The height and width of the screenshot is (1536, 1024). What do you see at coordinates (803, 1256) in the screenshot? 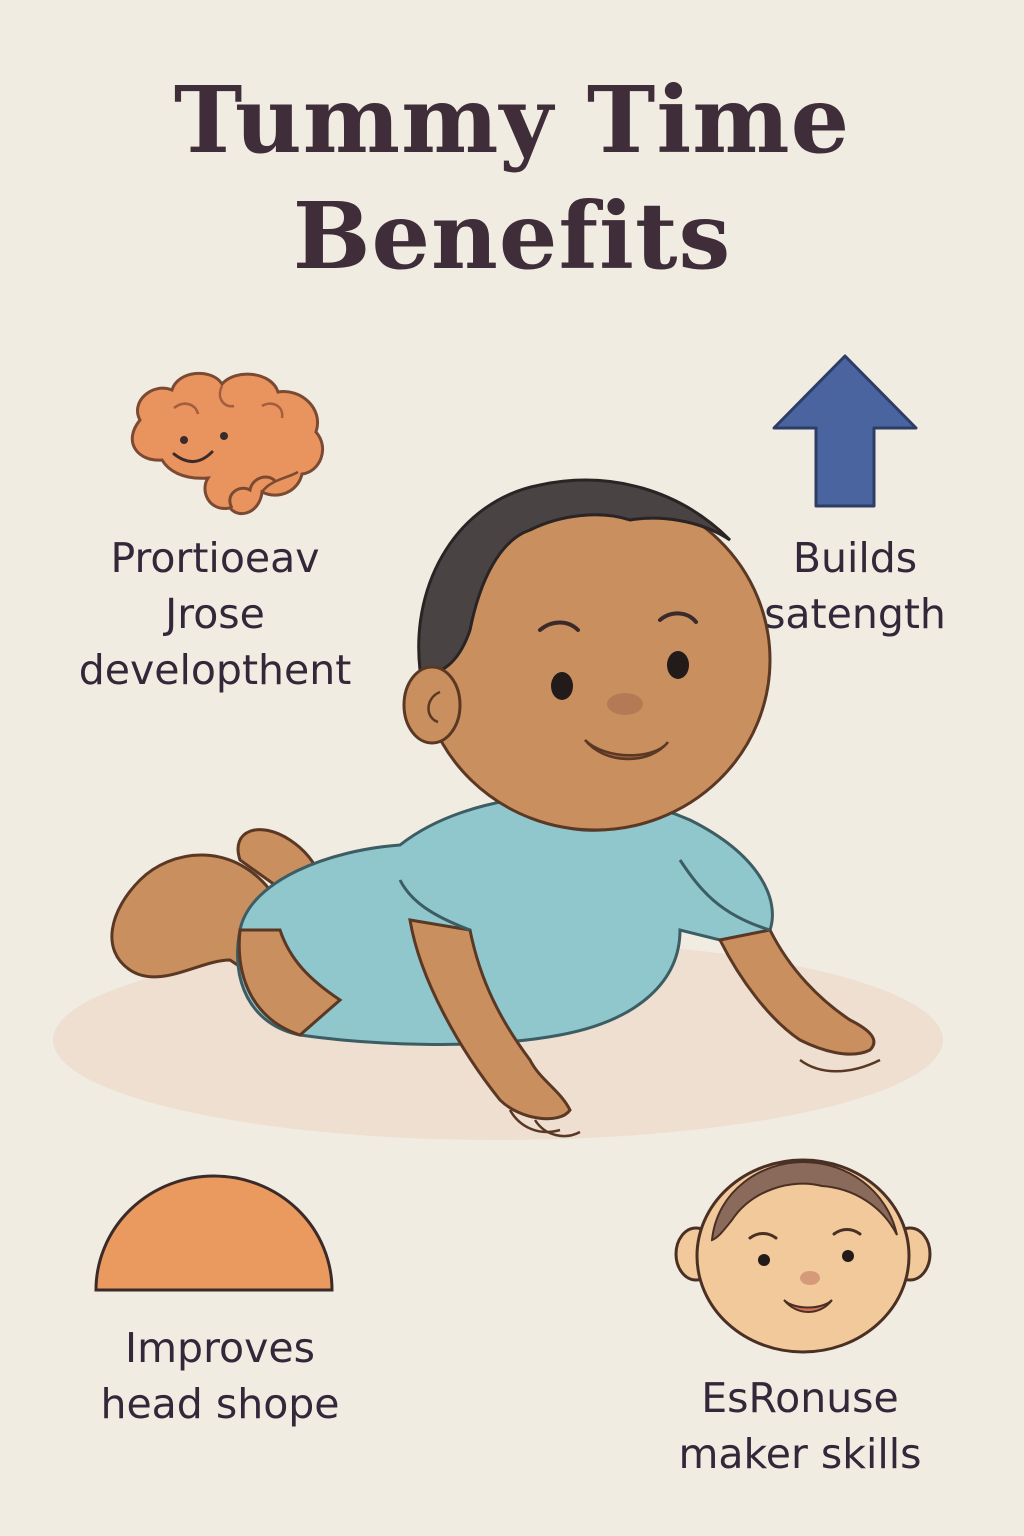
I see `baby-face-icon` at bounding box center [803, 1256].